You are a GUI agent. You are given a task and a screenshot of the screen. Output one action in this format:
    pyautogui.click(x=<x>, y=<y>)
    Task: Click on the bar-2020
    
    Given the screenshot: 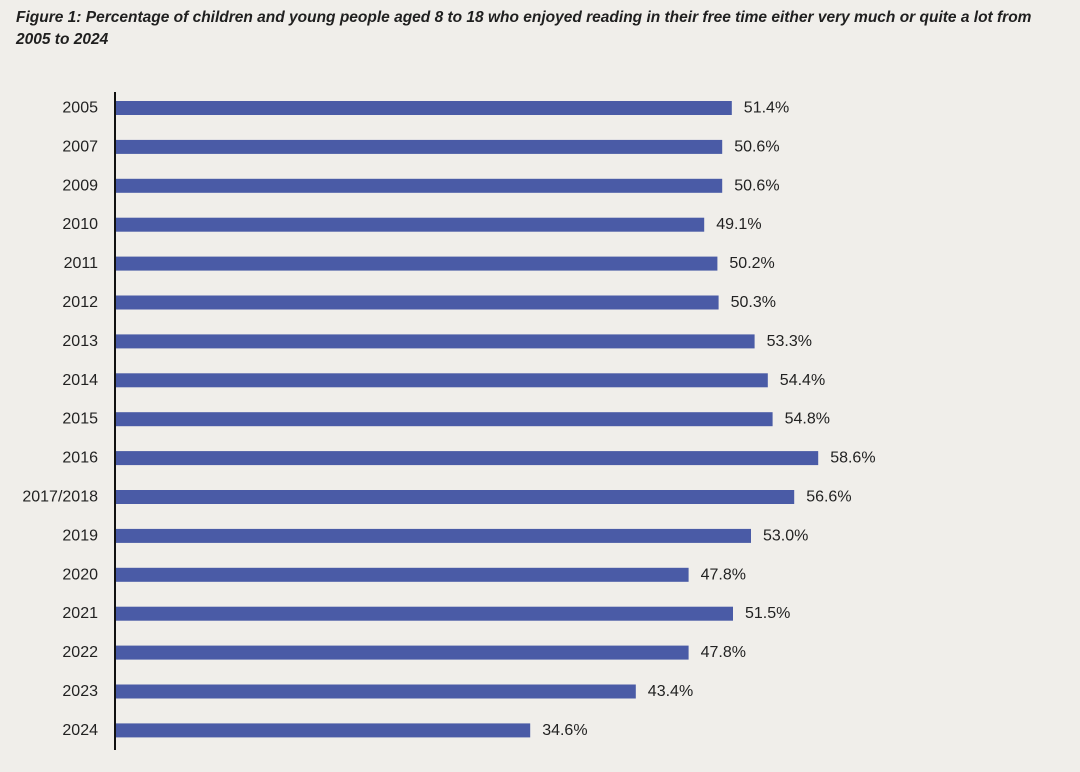 What is the action you would take?
    pyautogui.click(x=402, y=574)
    